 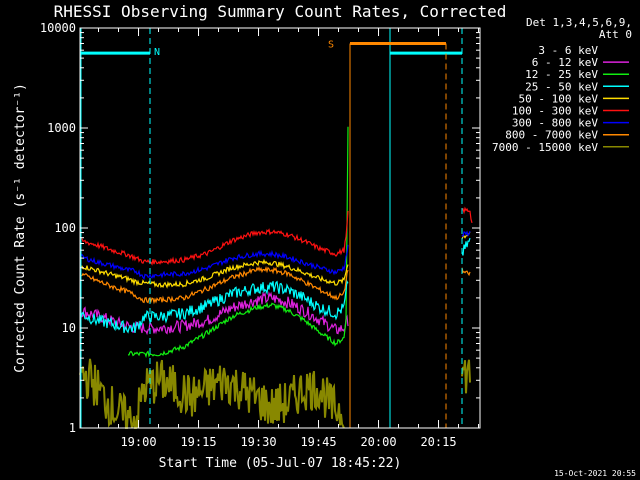 What do you see at coordinates (69, 328) in the screenshot?
I see `y-tick-label: 10` at bounding box center [69, 328].